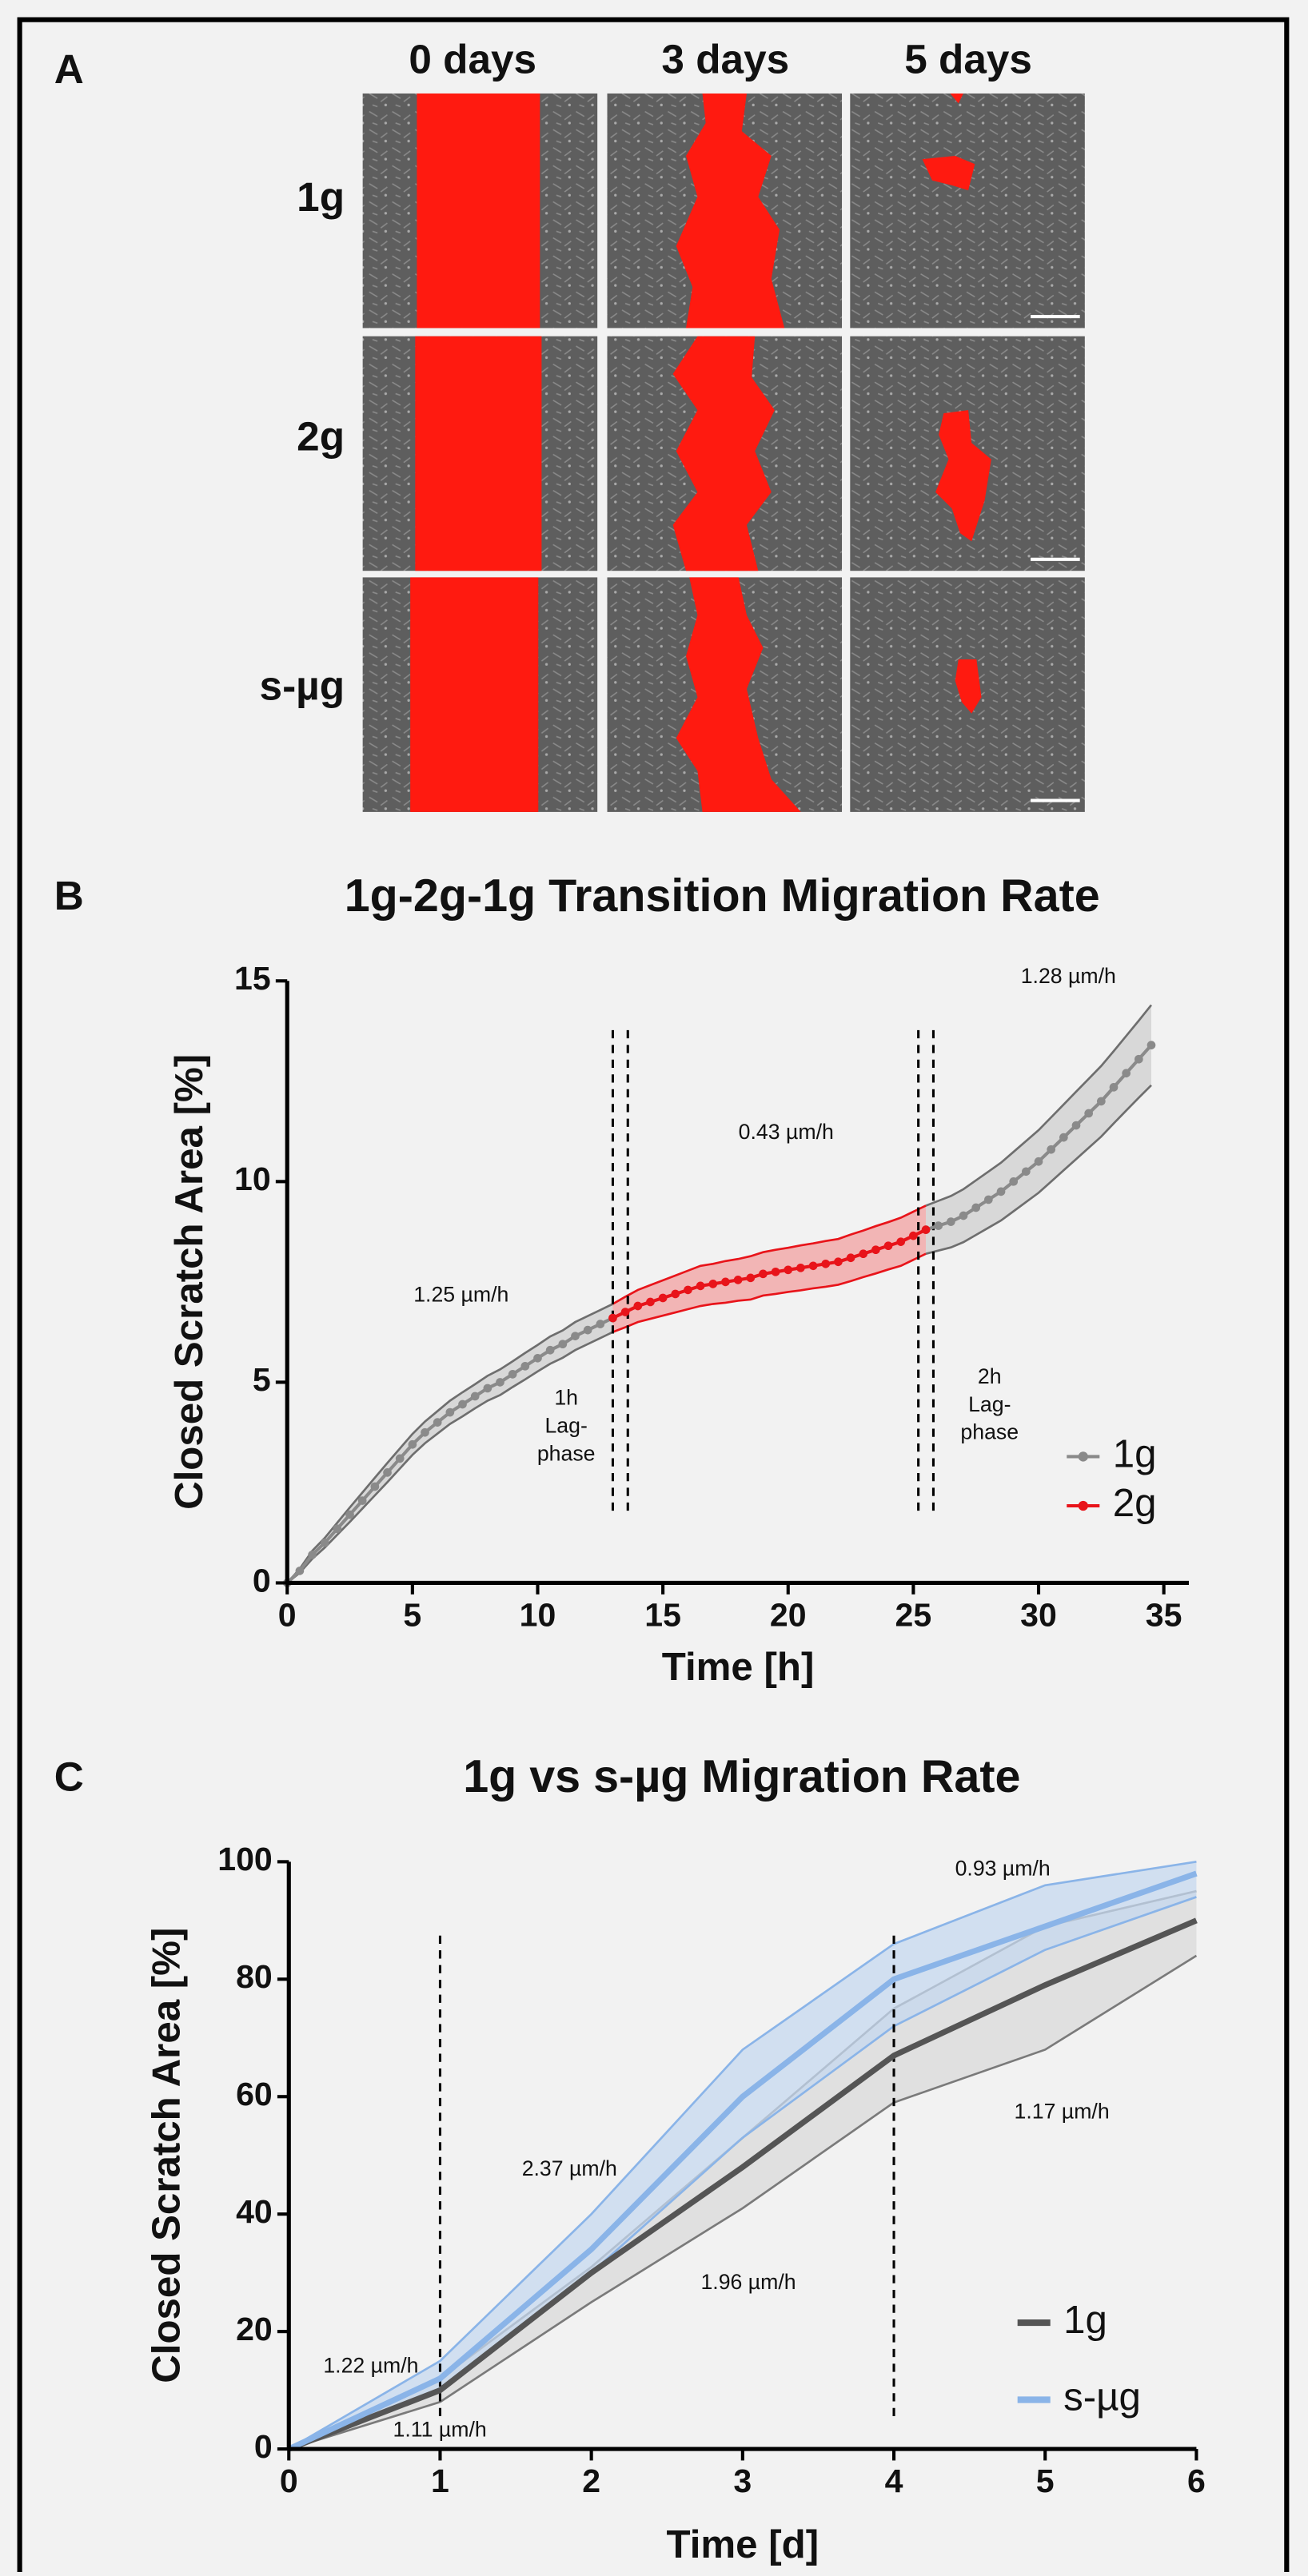 This screenshot has height=2576, width=1308. Describe the element at coordinates (743, 2544) in the screenshot. I see `x-axis-label: Time [d]` at that location.